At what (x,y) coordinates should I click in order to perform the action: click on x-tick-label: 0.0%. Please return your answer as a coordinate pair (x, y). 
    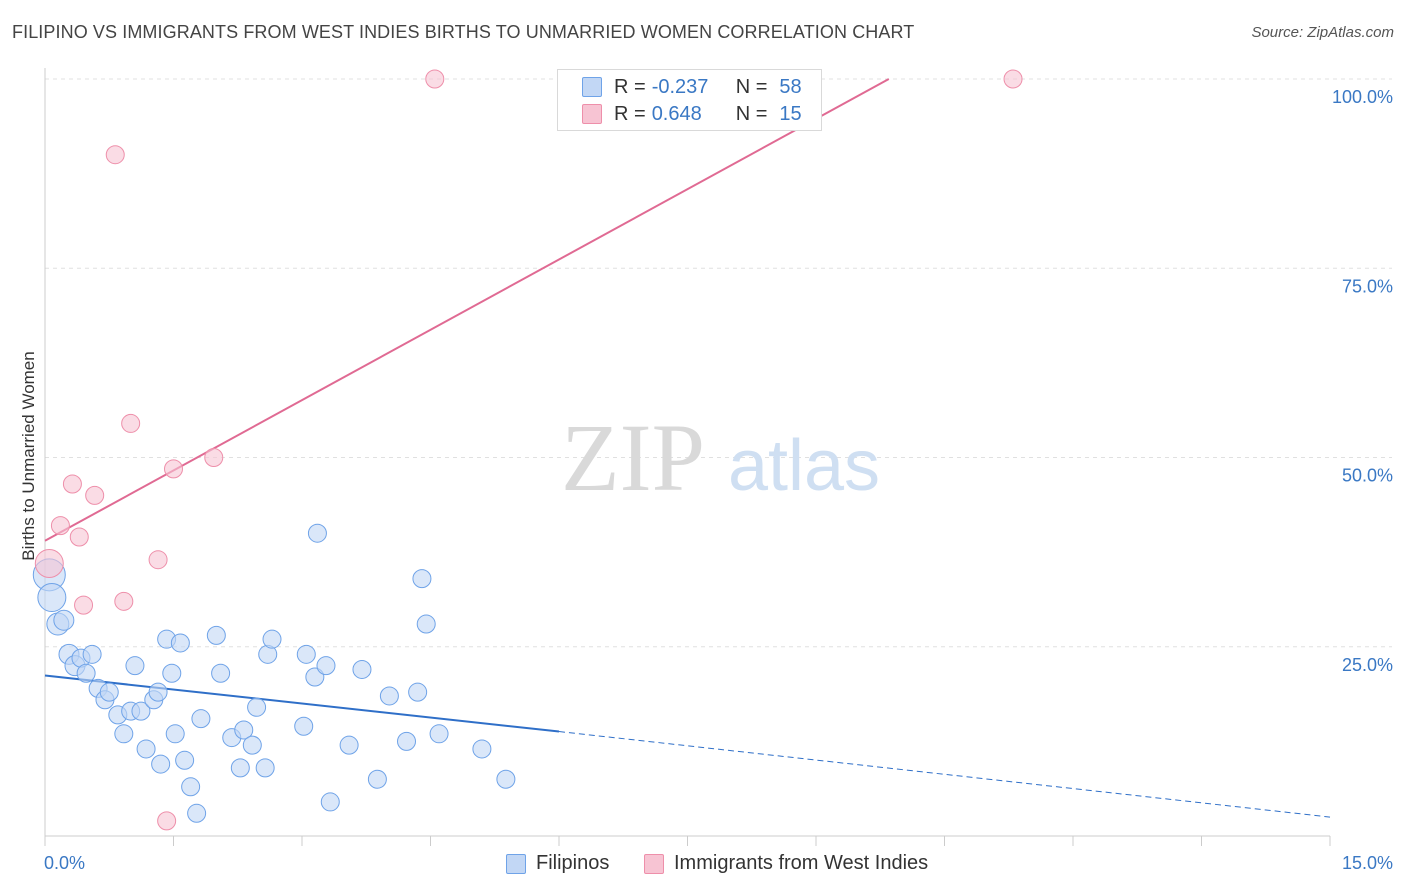
    Looking at the image, I should click on (64, 863).